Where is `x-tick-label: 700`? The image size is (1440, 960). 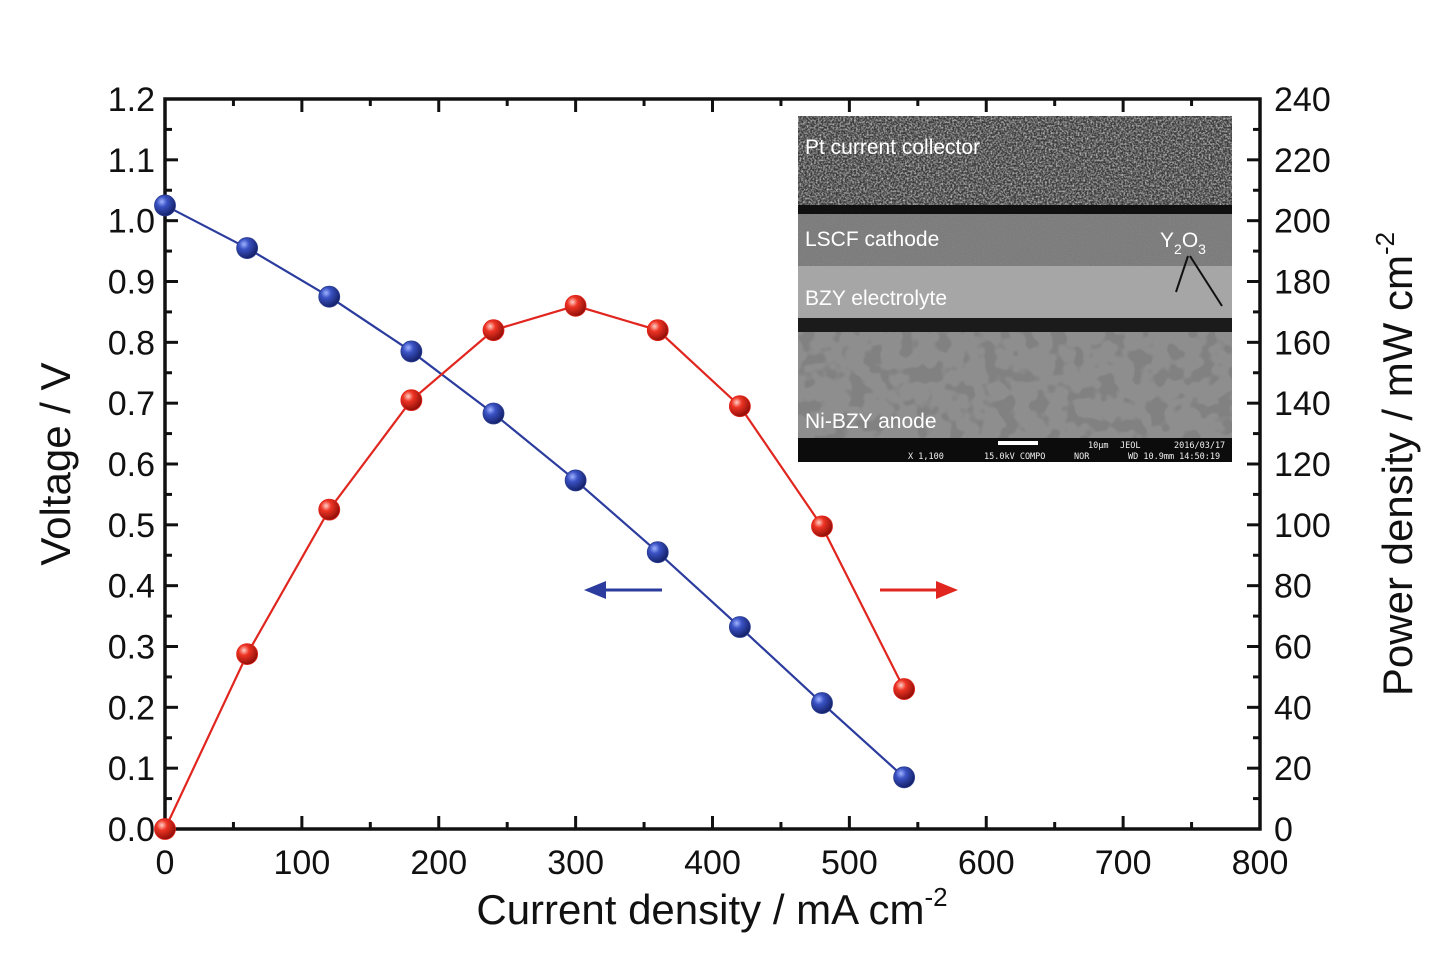 x-tick-label: 700 is located at coordinates (1123, 863).